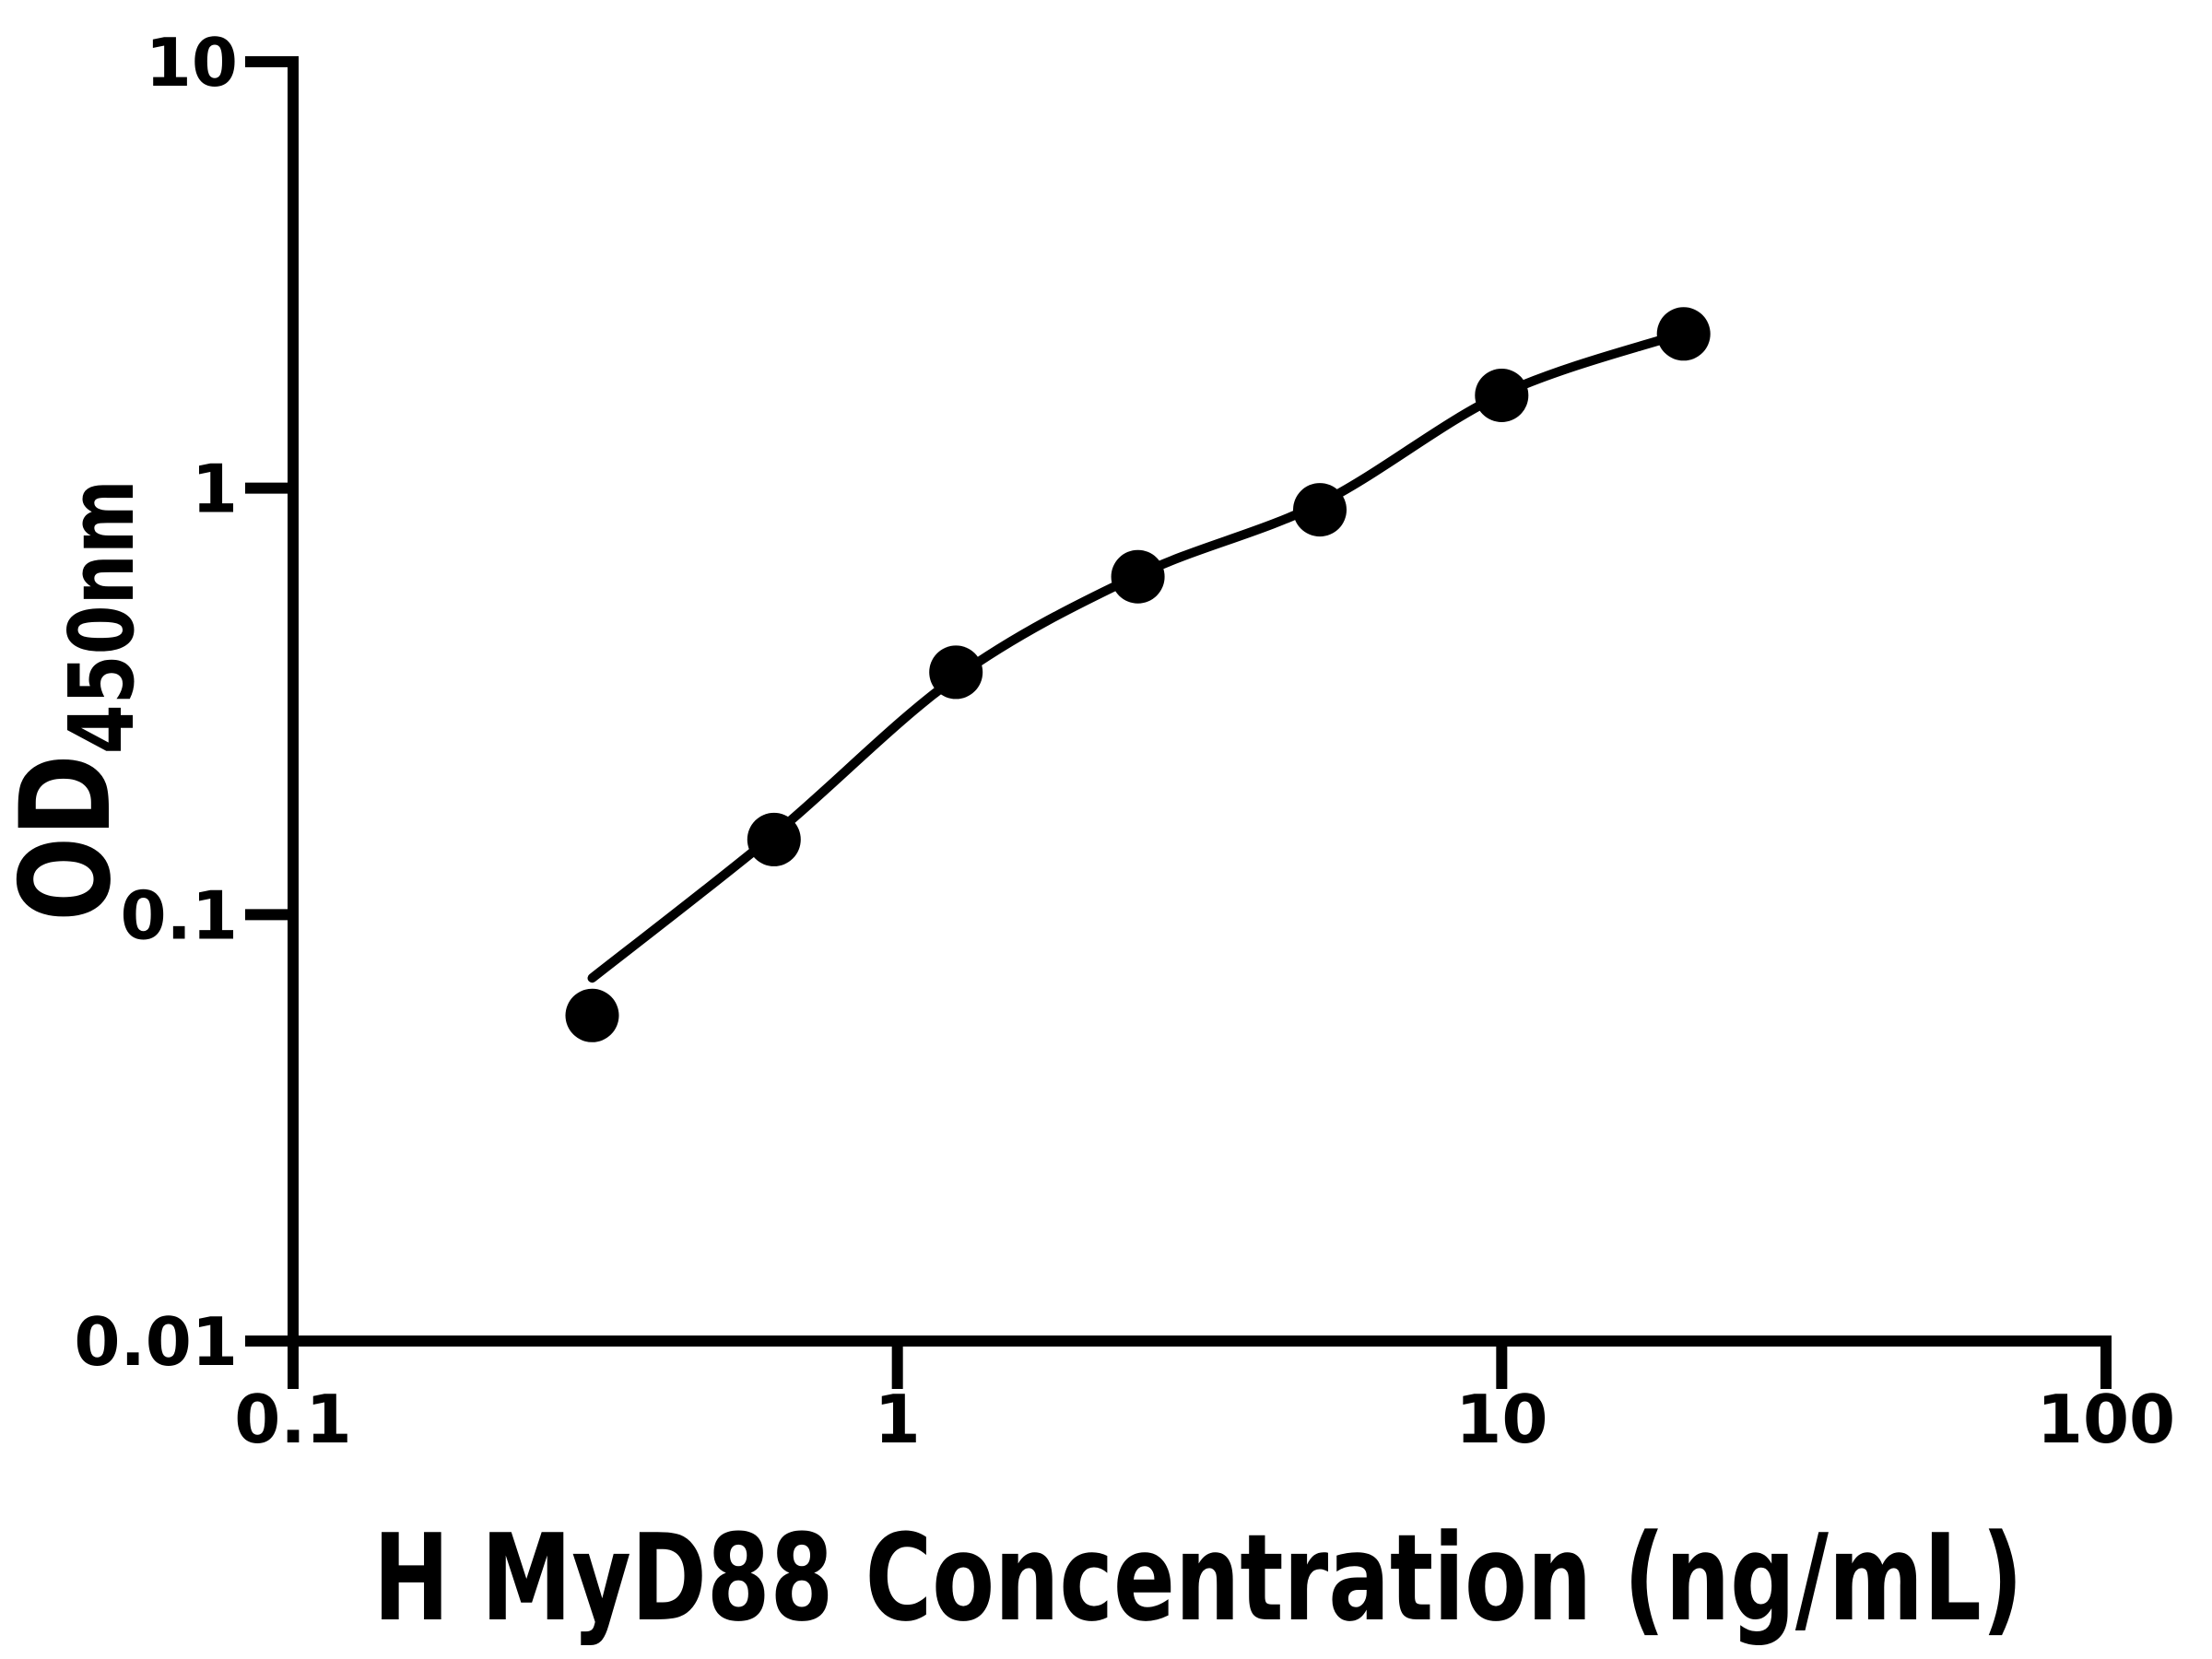 Image resolution: width=2212 pixels, height=1659 pixels. What do you see at coordinates (156, 1342) in the screenshot?
I see `y-tick-label: 0.01` at bounding box center [156, 1342].